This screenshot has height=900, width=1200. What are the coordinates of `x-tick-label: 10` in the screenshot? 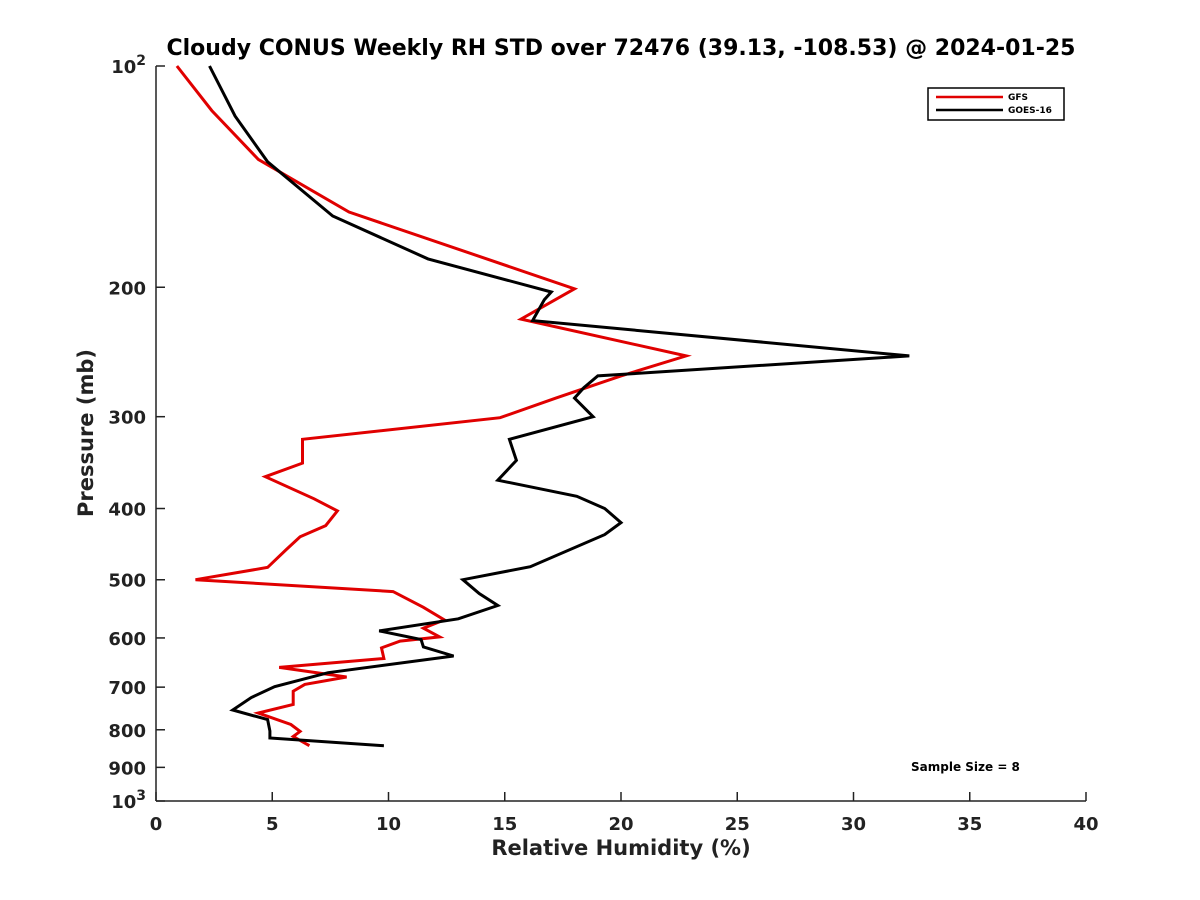 It's located at (388, 824).